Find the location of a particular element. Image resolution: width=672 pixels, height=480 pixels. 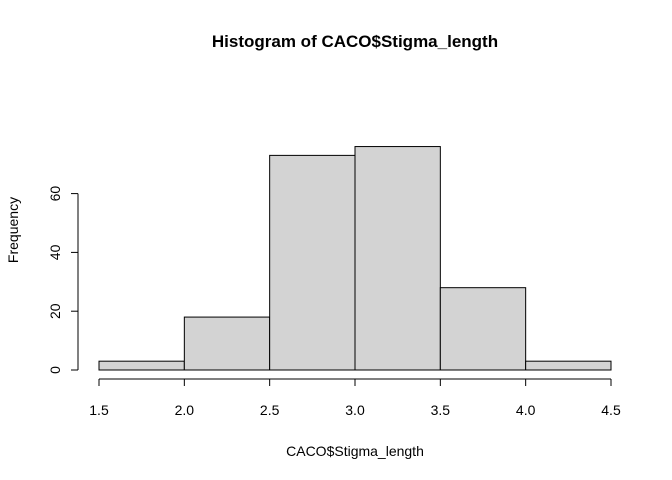

x-tick-label: 4.5 is located at coordinates (611, 410).